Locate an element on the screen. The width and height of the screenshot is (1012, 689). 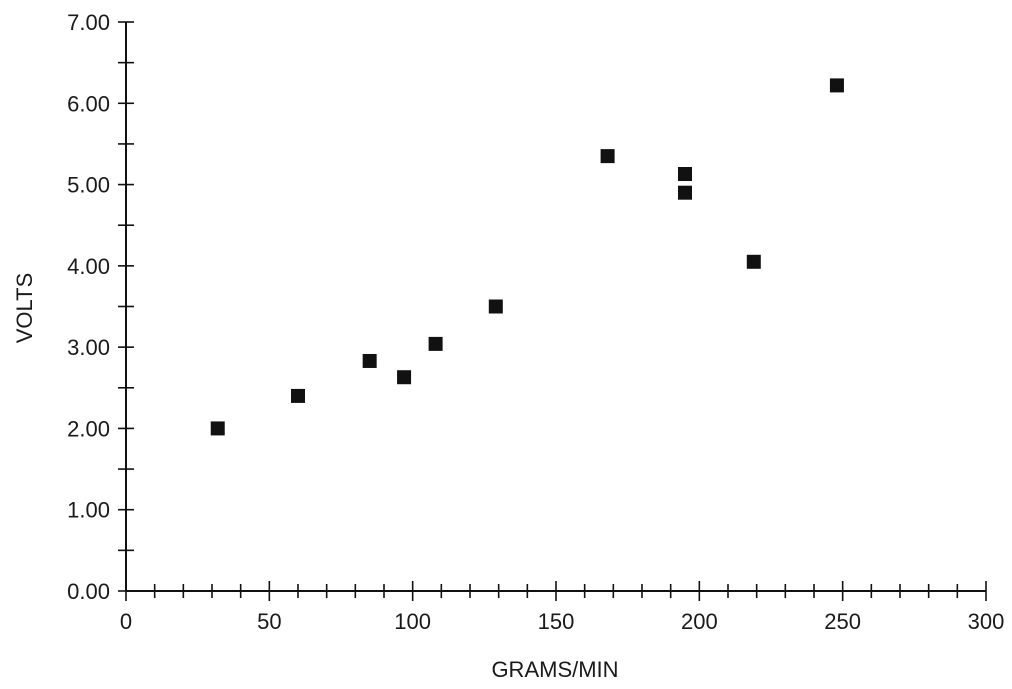
y-tick-label: 7.00 is located at coordinates (88, 22).